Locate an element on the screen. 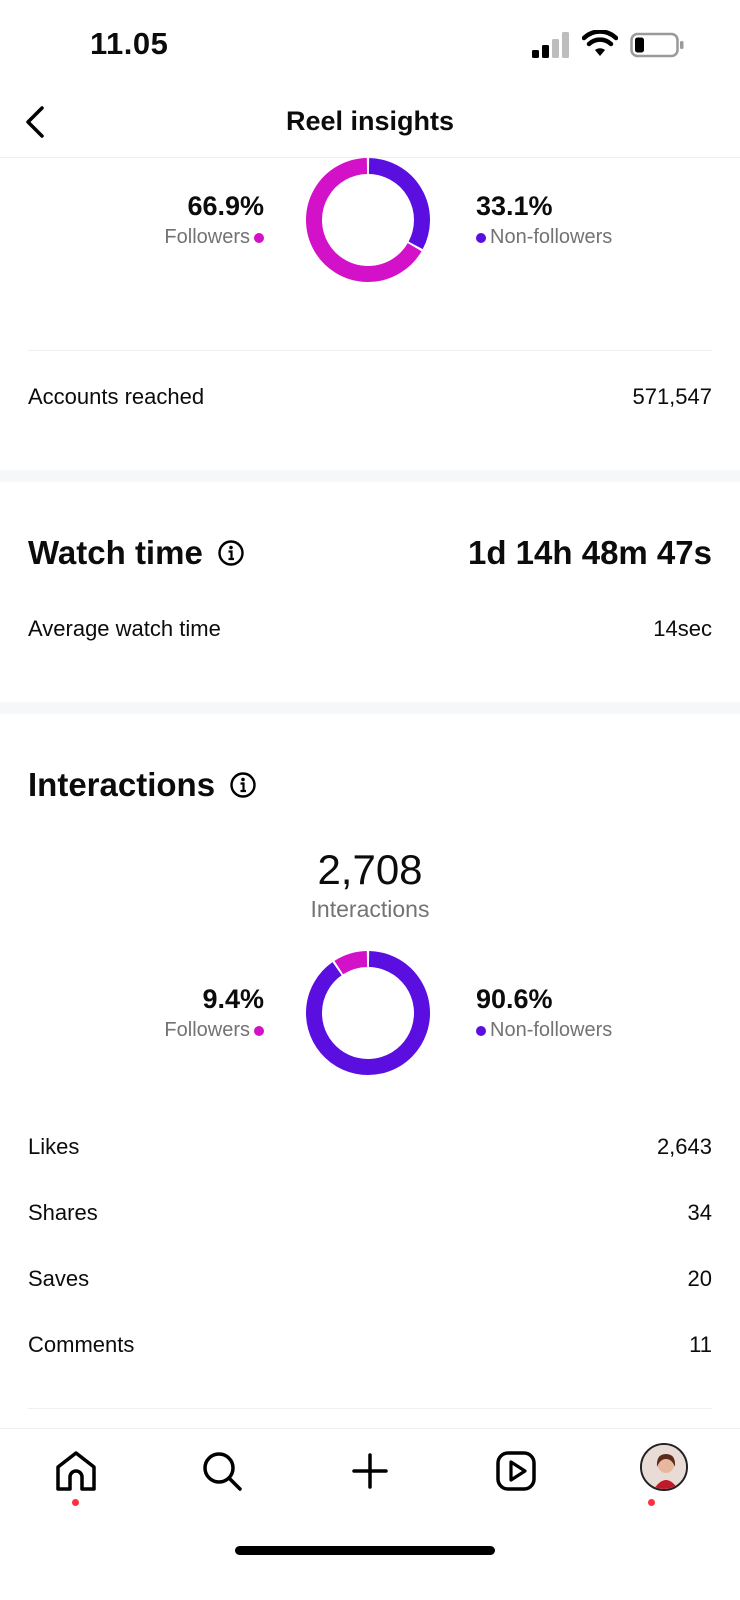 The height and width of the screenshot is (1600, 740). interaction-row-comments: Comments 11 is located at coordinates (370, 1345).